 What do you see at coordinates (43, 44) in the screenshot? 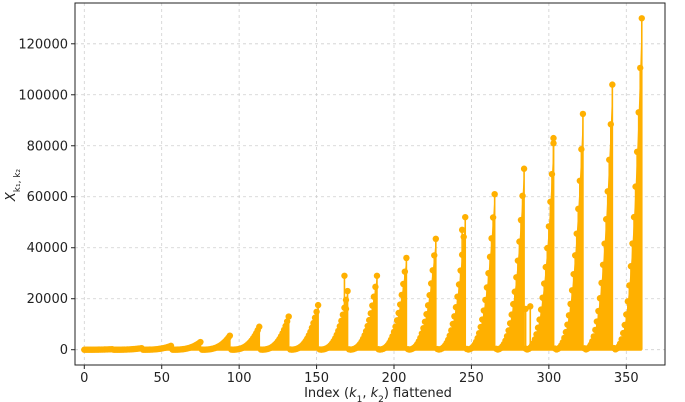
I see `y-tick-label: 120000` at bounding box center [43, 44].